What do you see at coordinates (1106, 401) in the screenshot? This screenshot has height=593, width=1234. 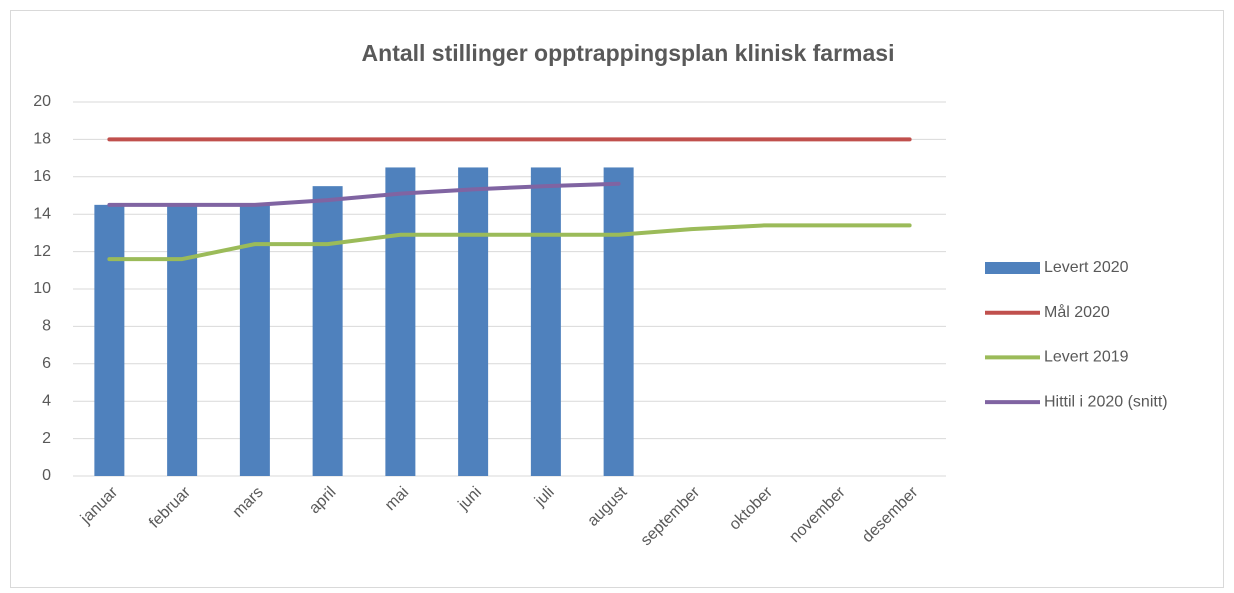 I see `legend-label: Hittil i 2020 (snitt)` at bounding box center [1106, 401].